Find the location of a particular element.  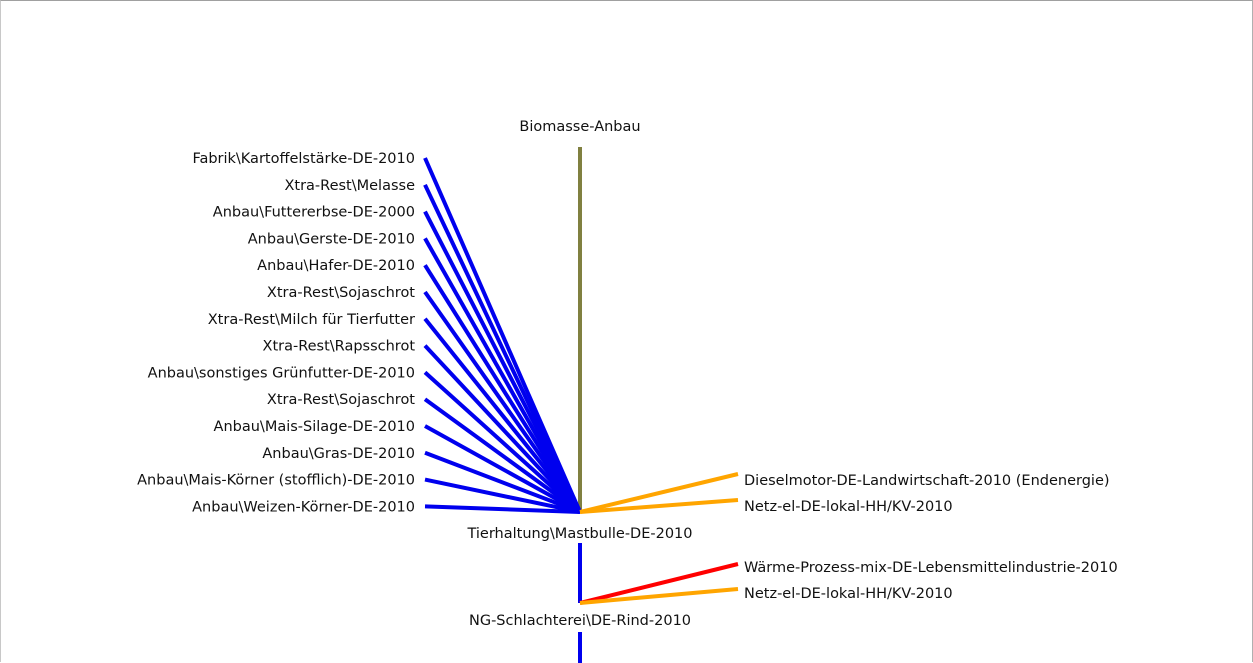

input-label: Anbau\Hafer-DE-2010 is located at coordinates (336, 266).